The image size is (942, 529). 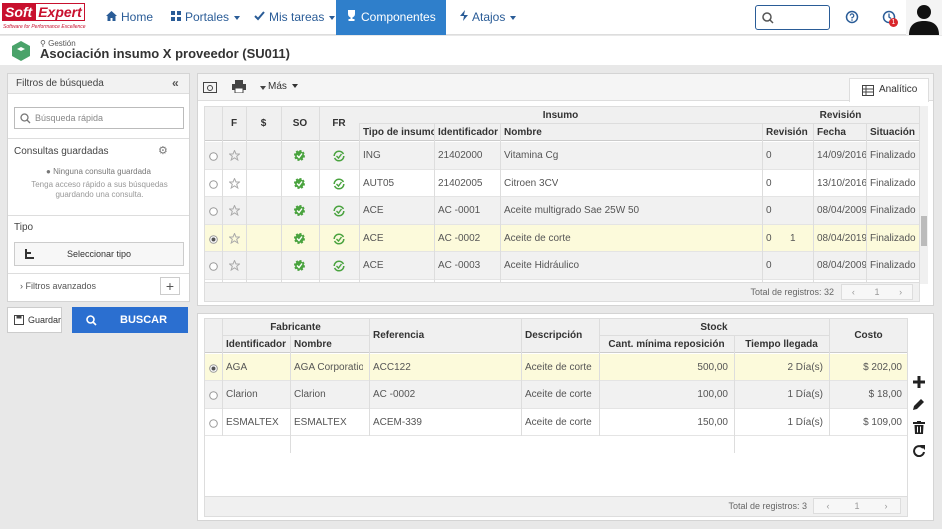 What do you see at coordinates (45, 320) in the screenshot?
I see `save-label: Guardar` at bounding box center [45, 320].